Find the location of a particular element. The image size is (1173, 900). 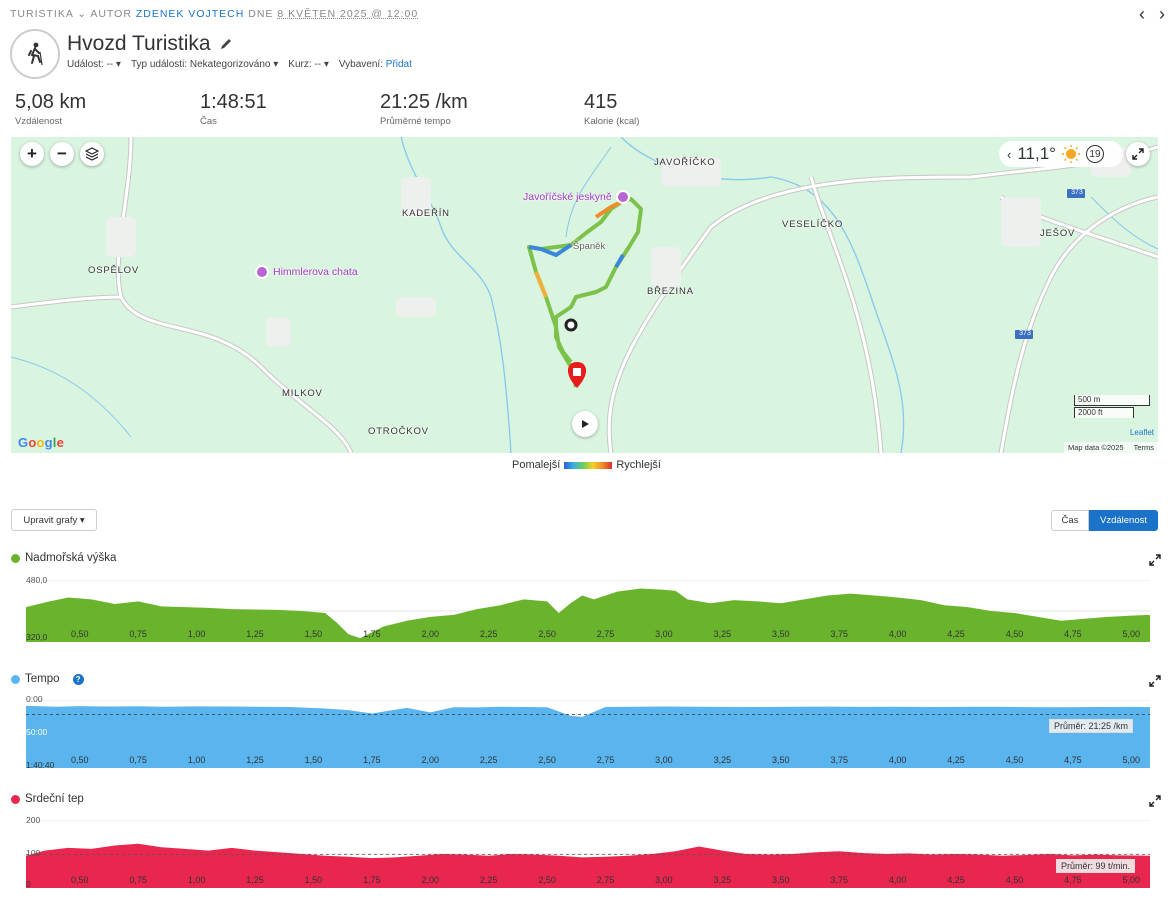

play-button is located at coordinates (585, 424).